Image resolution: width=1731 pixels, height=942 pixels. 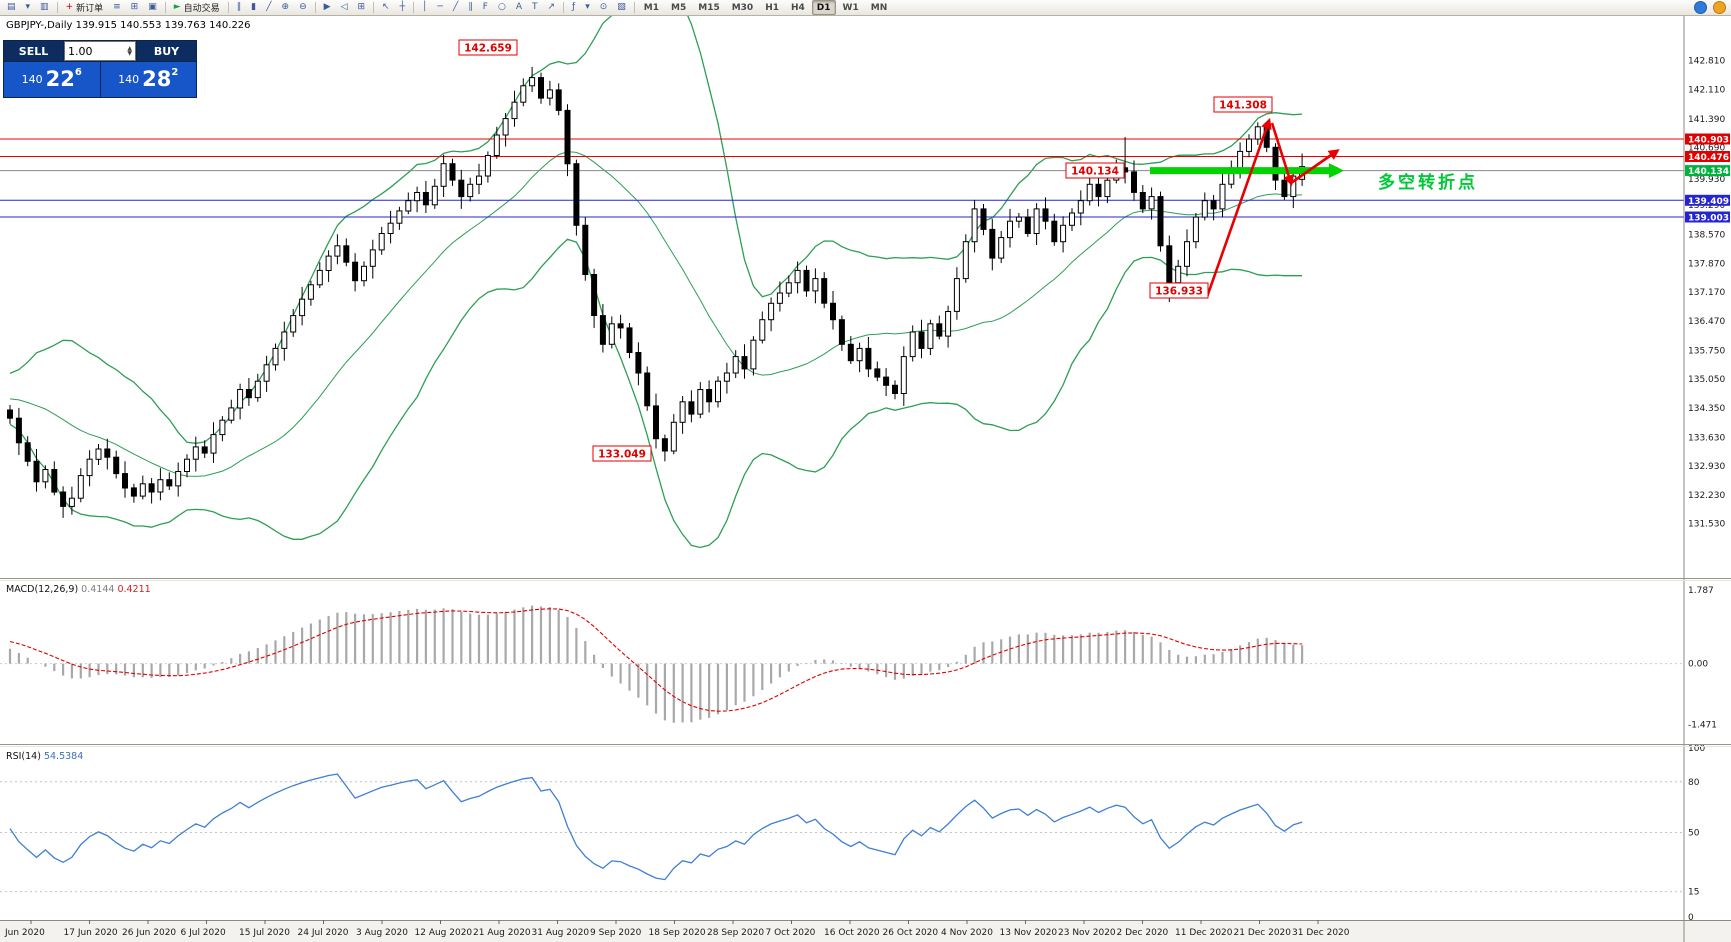 What do you see at coordinates (879, 7) in the screenshot?
I see `timeframe-mn-button: MN` at bounding box center [879, 7].